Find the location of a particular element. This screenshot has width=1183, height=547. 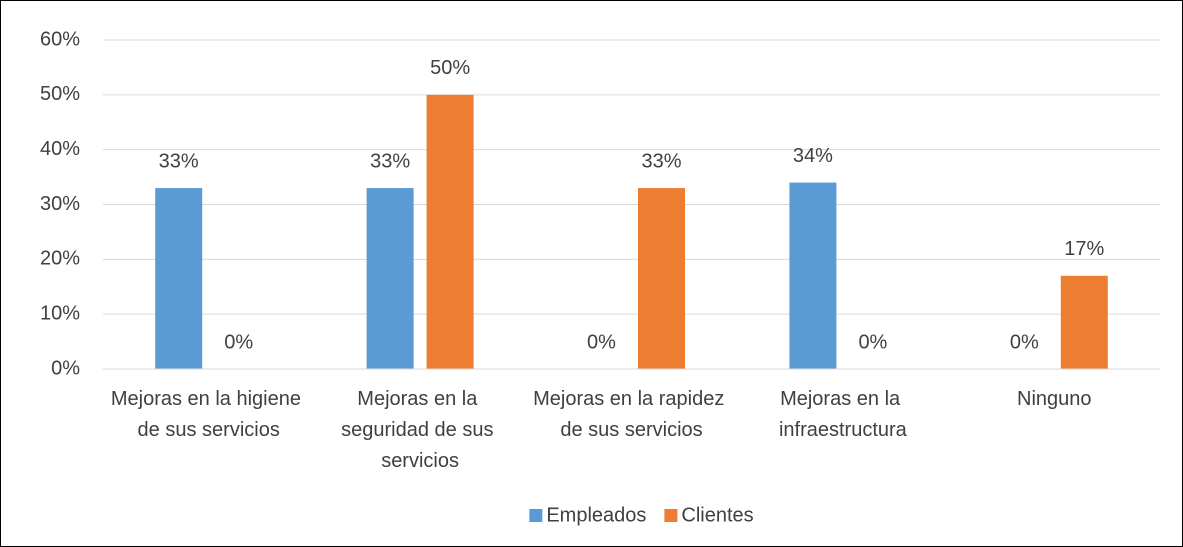

y-tick-label: 0% is located at coordinates (65, 368).